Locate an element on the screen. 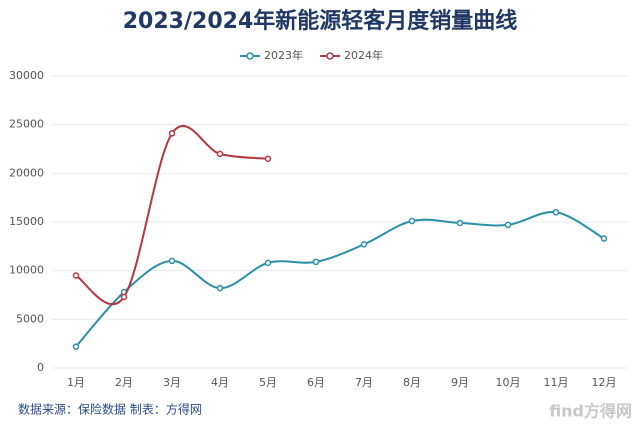 Image resolution: width=640 pixels, height=425 pixels. x-tick-label: 6月 is located at coordinates (316, 382).